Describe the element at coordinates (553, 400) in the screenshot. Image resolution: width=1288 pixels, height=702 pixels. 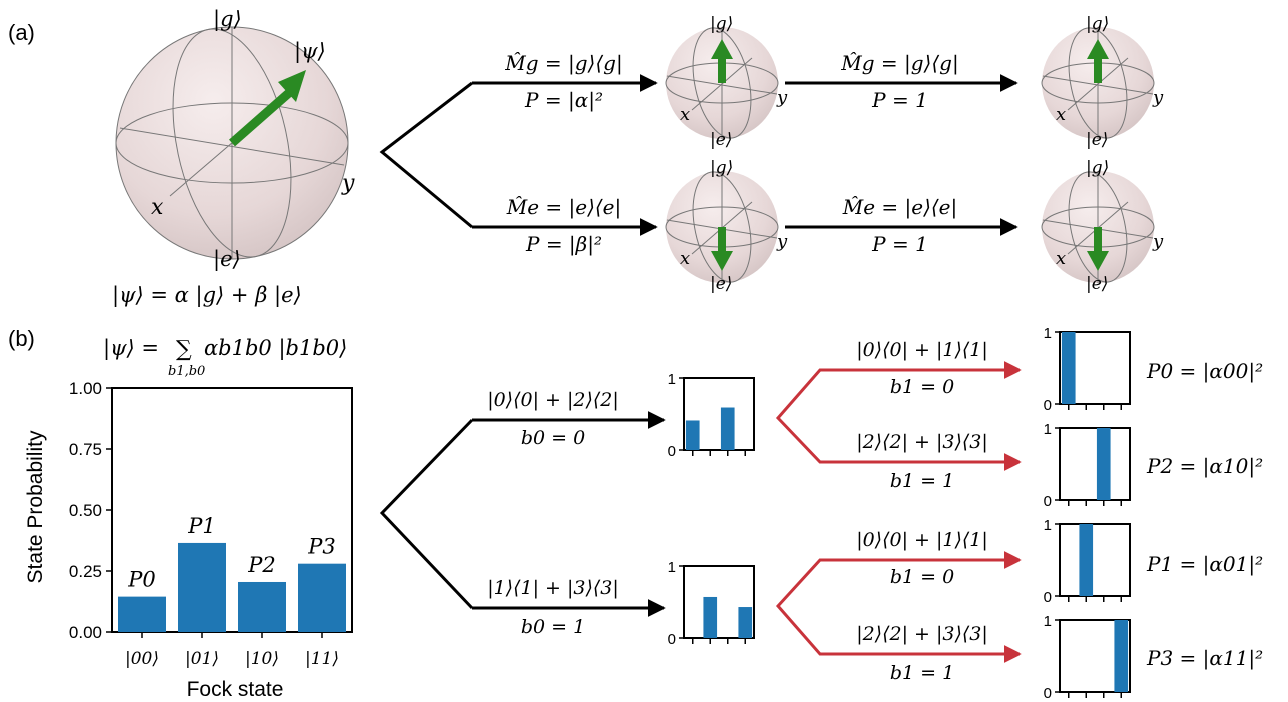
I see `op-b-0: |0⟩⟨0| + |2⟩⟨2|` at that location.